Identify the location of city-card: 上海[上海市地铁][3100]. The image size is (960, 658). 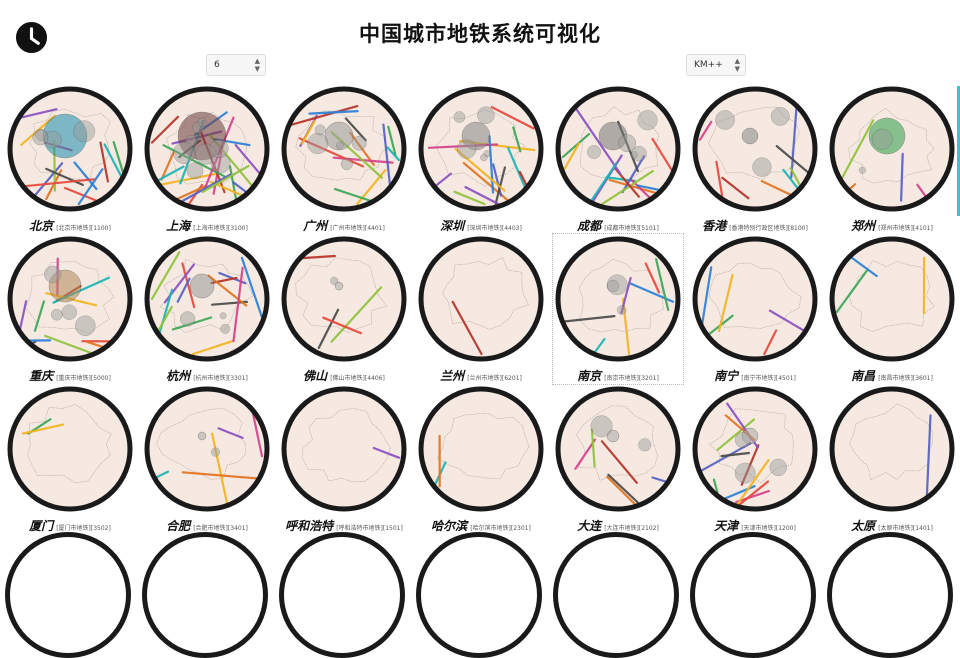
(207, 159).